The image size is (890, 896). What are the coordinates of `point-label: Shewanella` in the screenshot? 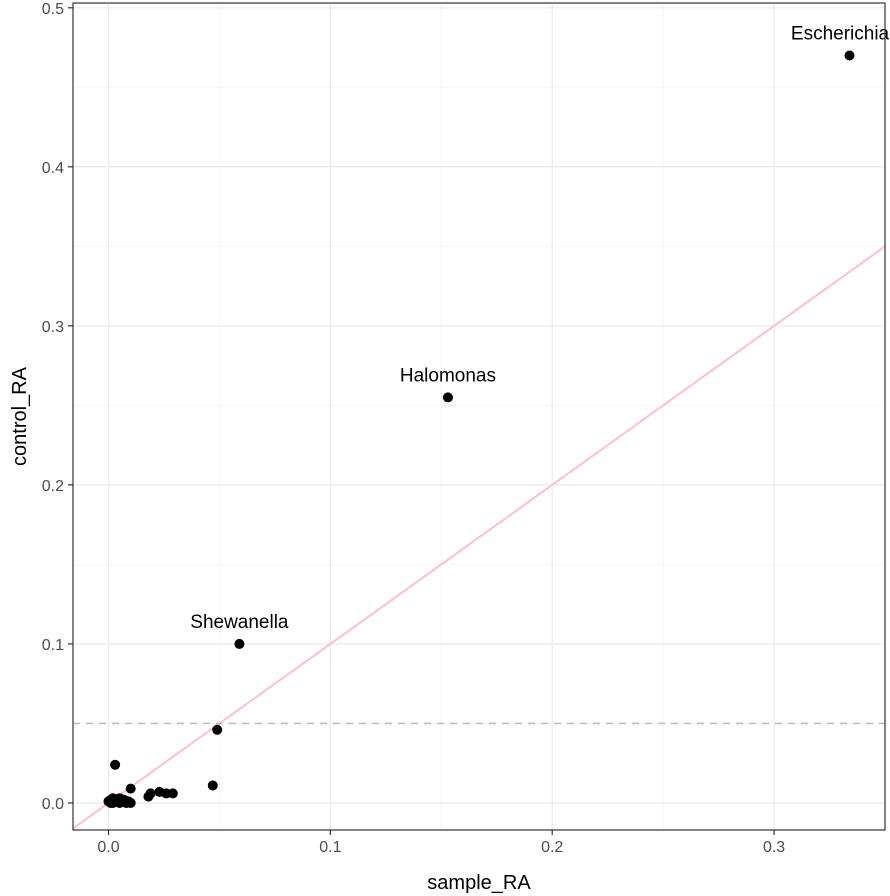 It's located at (239, 622).